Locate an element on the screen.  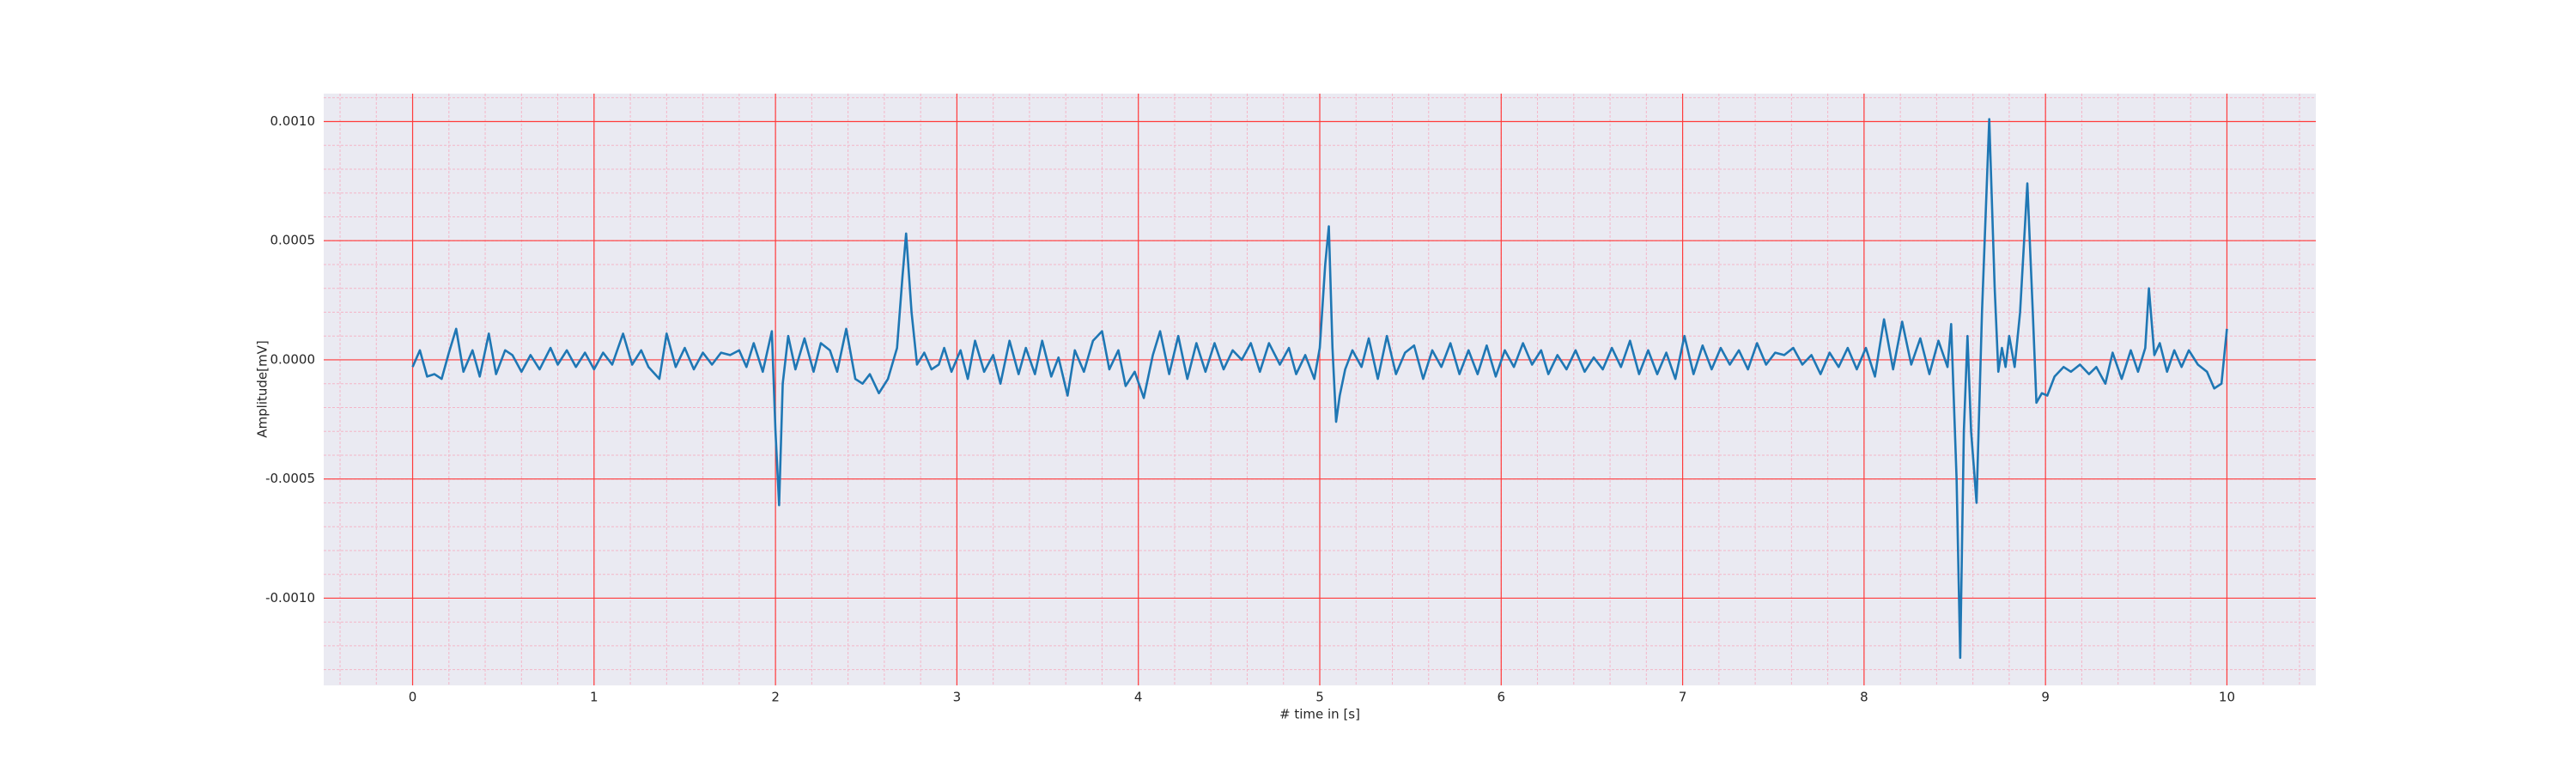
x-tick-label: 3 is located at coordinates (958, 697).